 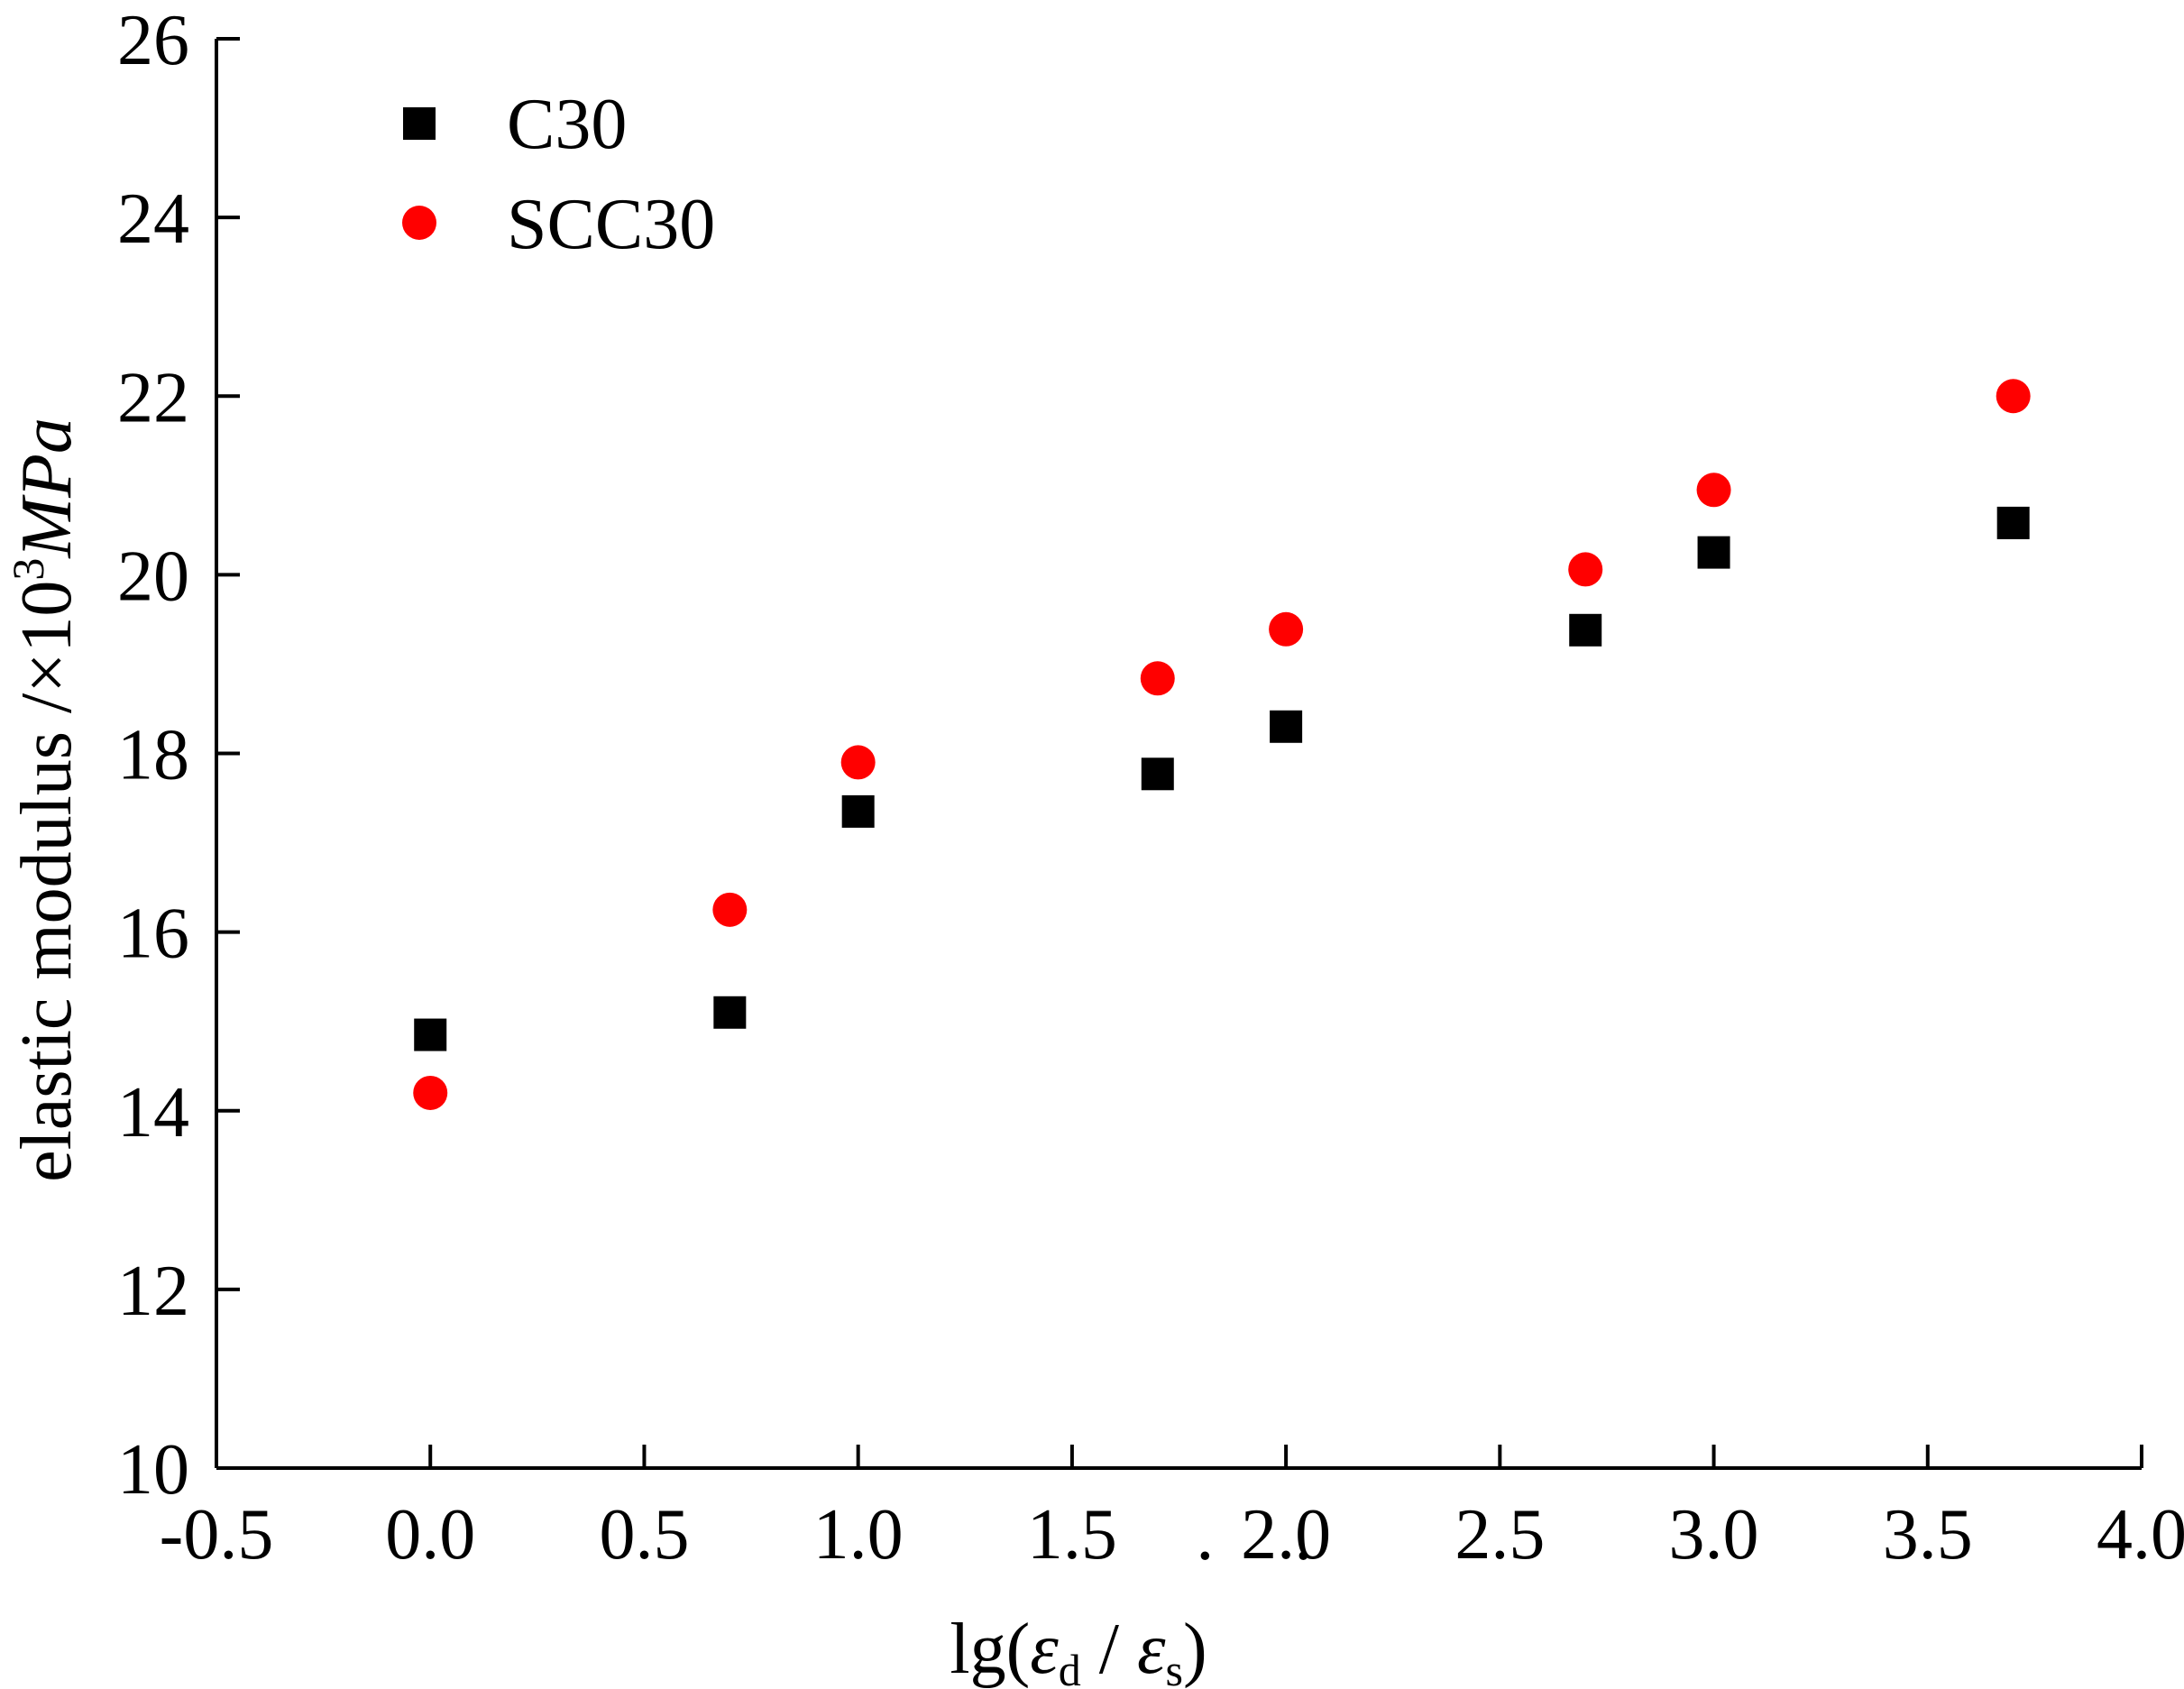 What do you see at coordinates (1109, 1649) in the screenshot?
I see `x-axis-title-slash: /` at bounding box center [1109, 1649].